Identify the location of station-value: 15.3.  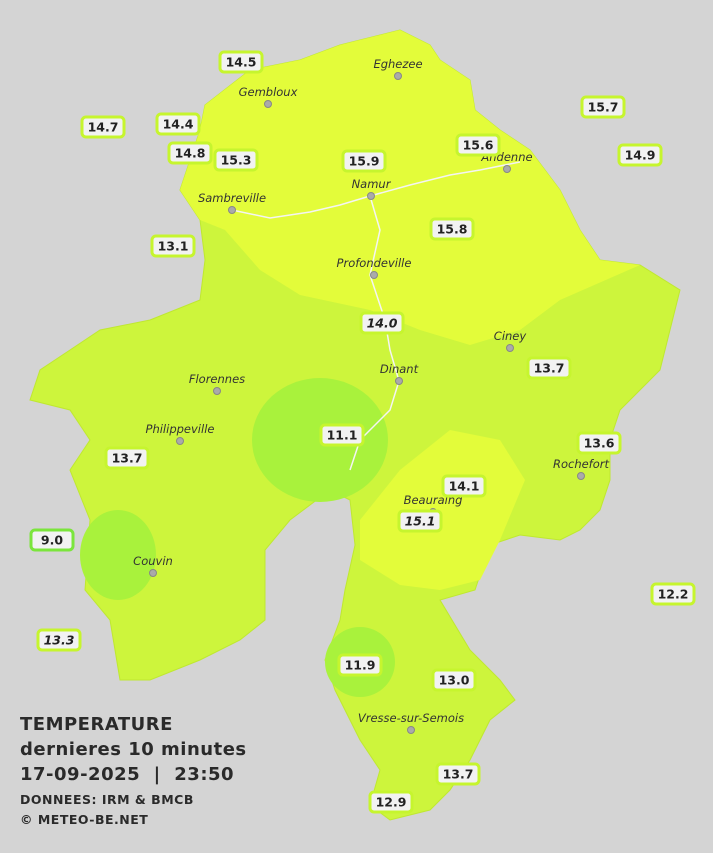
(236, 160).